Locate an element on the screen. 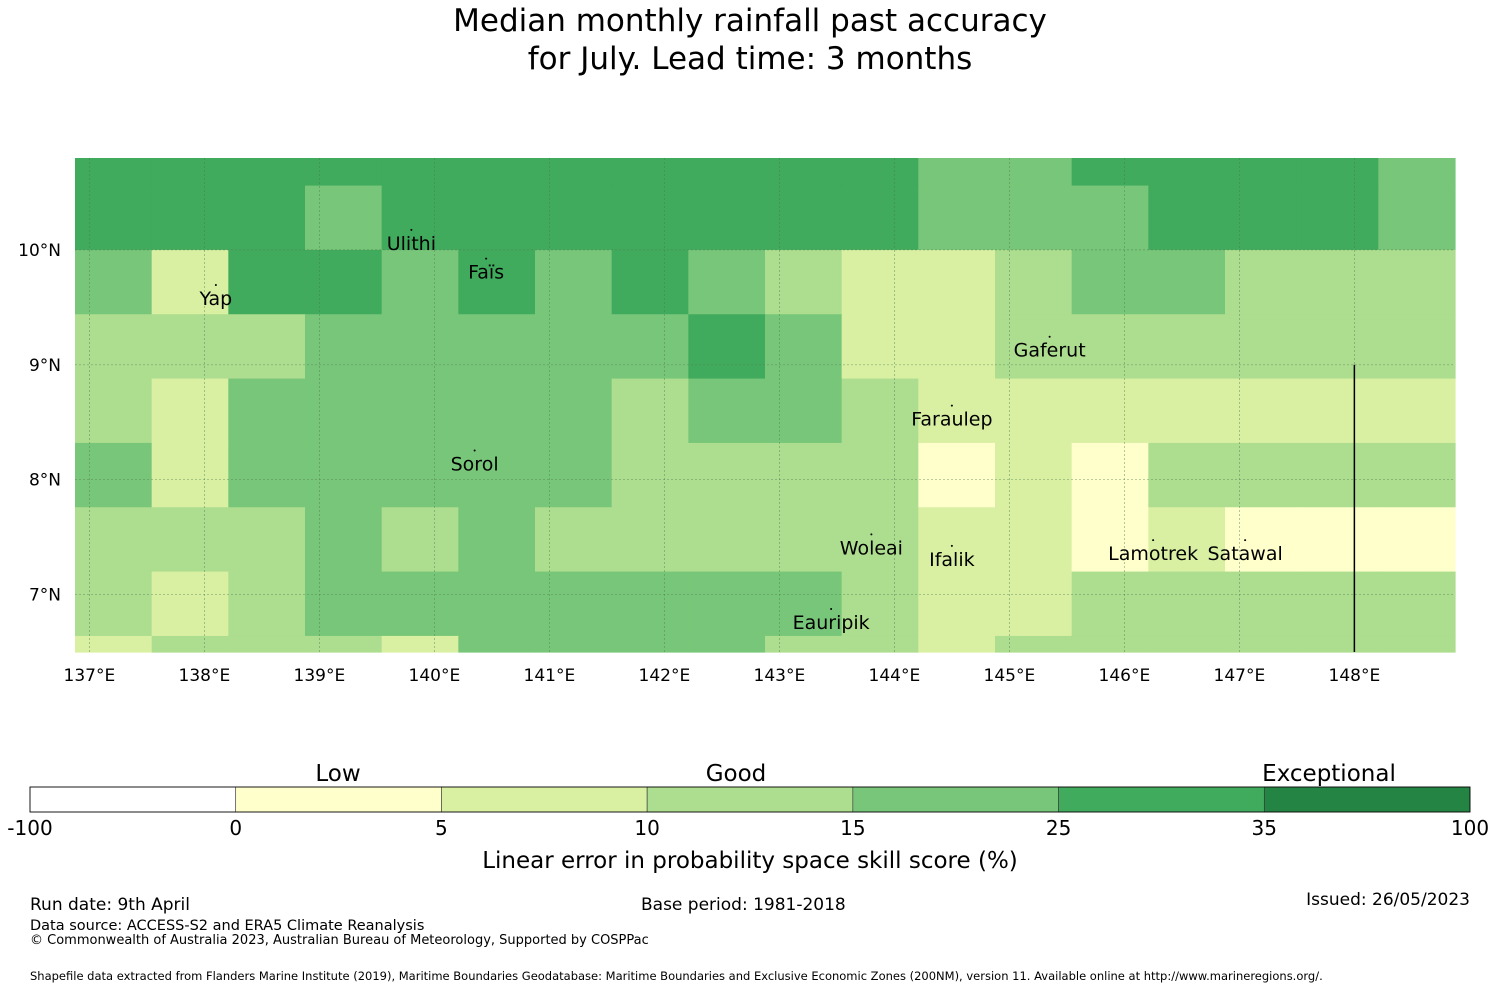  location-label: Lamotrek is located at coordinates (1153, 554).